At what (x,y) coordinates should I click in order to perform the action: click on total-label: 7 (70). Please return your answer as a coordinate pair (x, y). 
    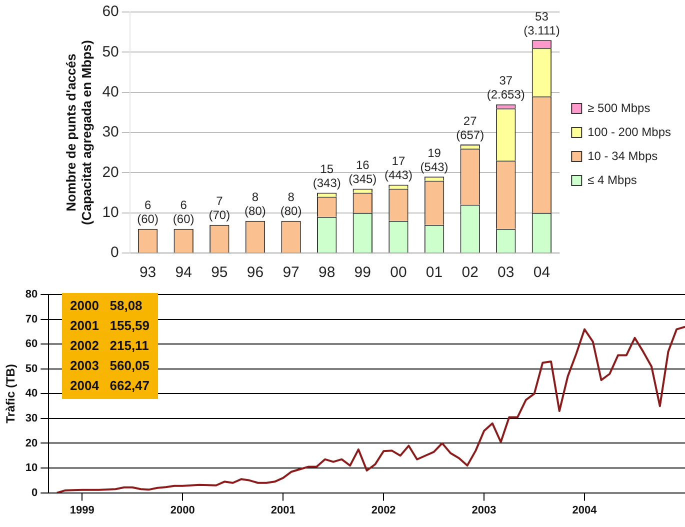
    Looking at the image, I should click on (219, 208).